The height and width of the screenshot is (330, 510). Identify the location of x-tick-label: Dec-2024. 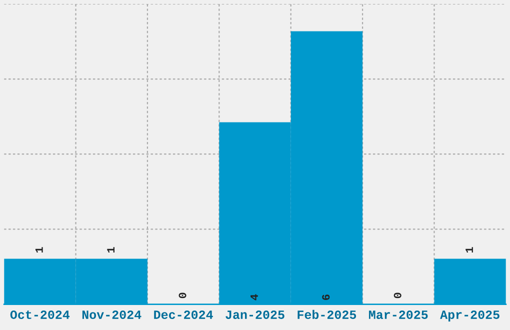
(183, 314).